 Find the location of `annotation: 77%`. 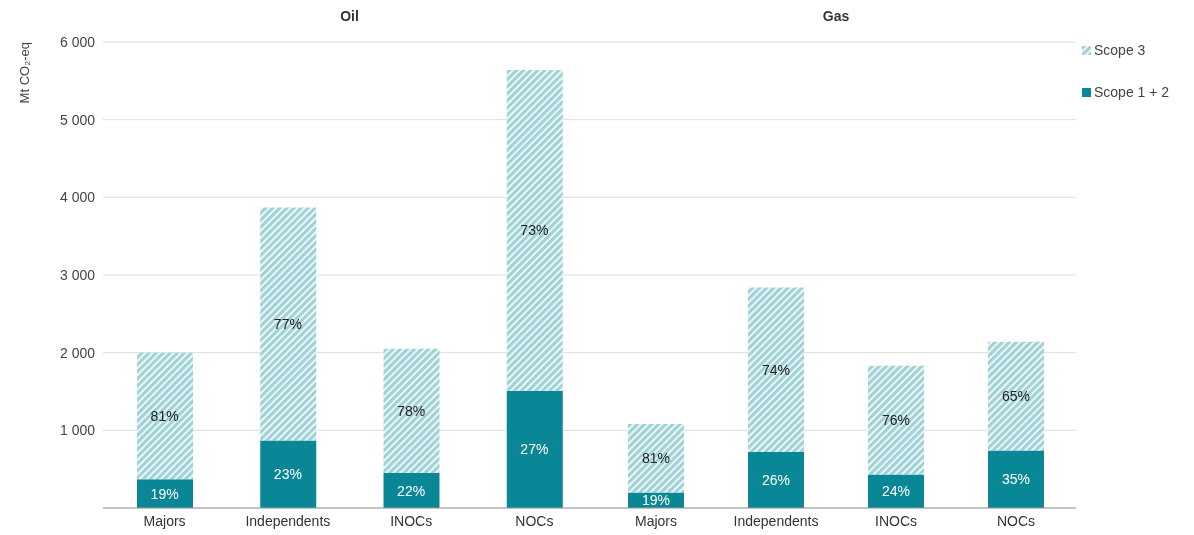

annotation: 77% is located at coordinates (287, 323).